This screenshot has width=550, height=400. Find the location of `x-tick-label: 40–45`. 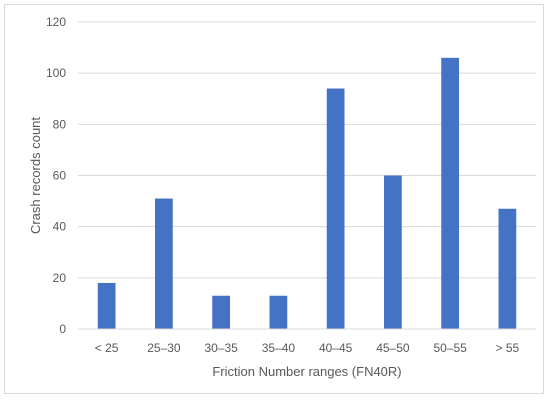

x-tick-label: 40–45 is located at coordinates (336, 348).